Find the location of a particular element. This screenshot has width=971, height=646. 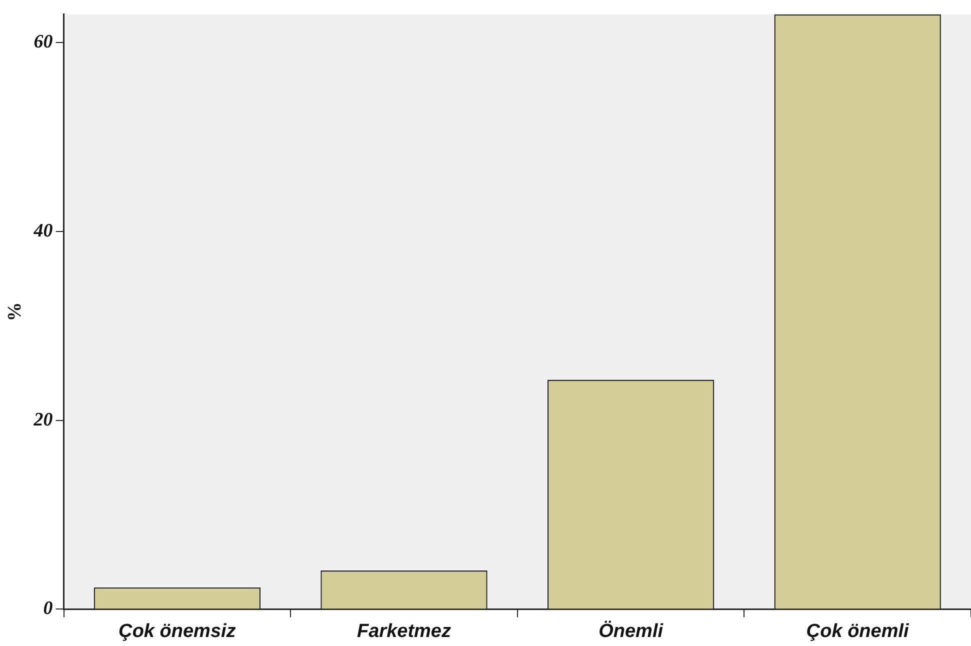

y-tick-label: 20 is located at coordinates (43, 419).